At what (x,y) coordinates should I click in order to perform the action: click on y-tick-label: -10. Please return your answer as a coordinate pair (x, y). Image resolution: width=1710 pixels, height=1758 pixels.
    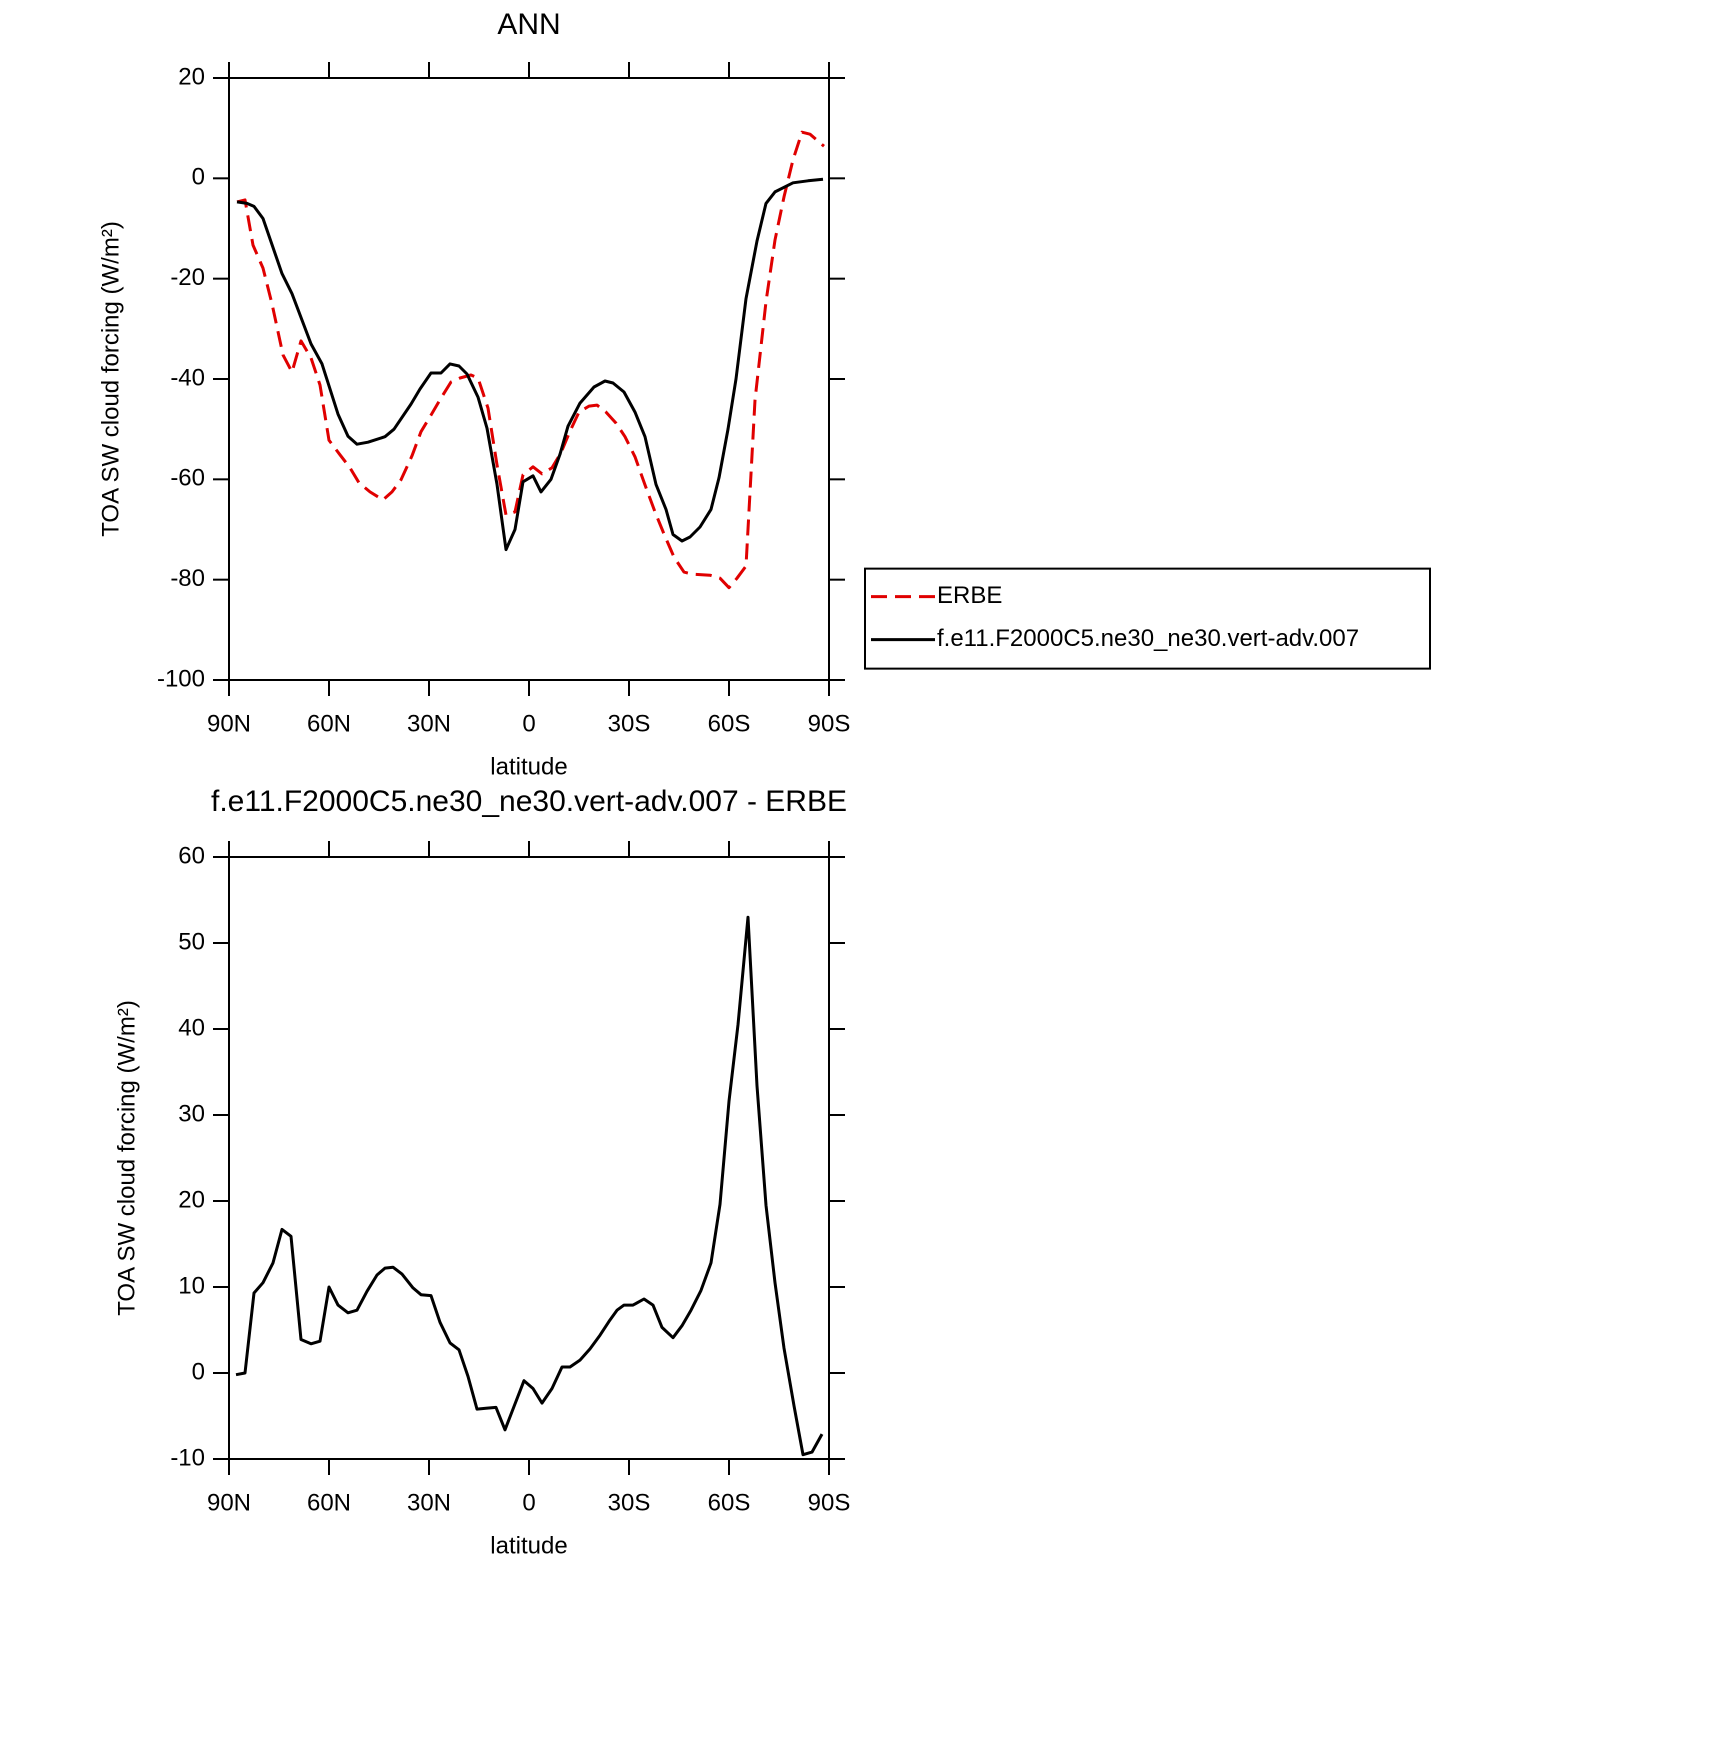
    Looking at the image, I should click on (187, 1457).